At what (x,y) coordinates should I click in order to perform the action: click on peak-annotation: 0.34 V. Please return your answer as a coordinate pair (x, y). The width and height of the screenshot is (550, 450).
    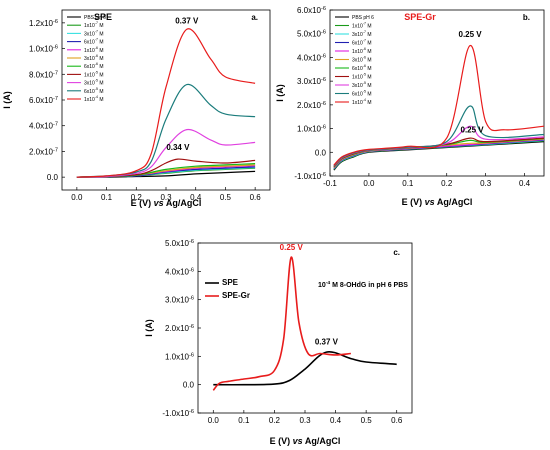
    Looking at the image, I should click on (178, 147).